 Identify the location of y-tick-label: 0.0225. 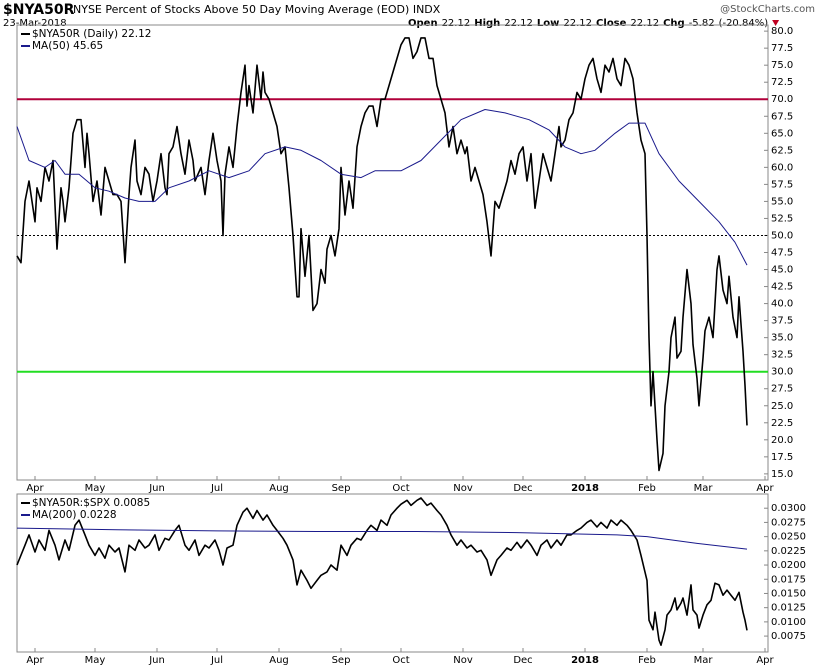
(788, 551).